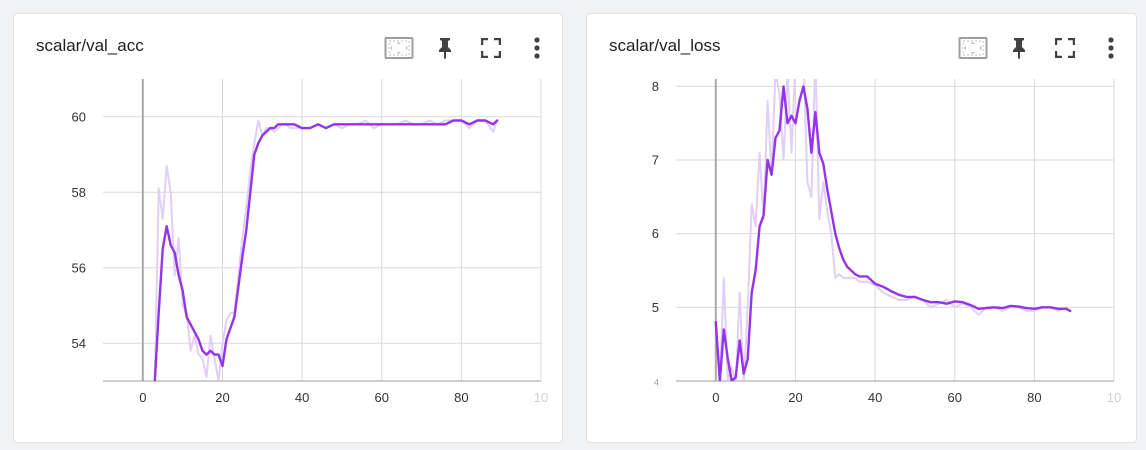  Describe the element at coordinates (655, 160) in the screenshot. I see `y-tick-label: 7` at that location.